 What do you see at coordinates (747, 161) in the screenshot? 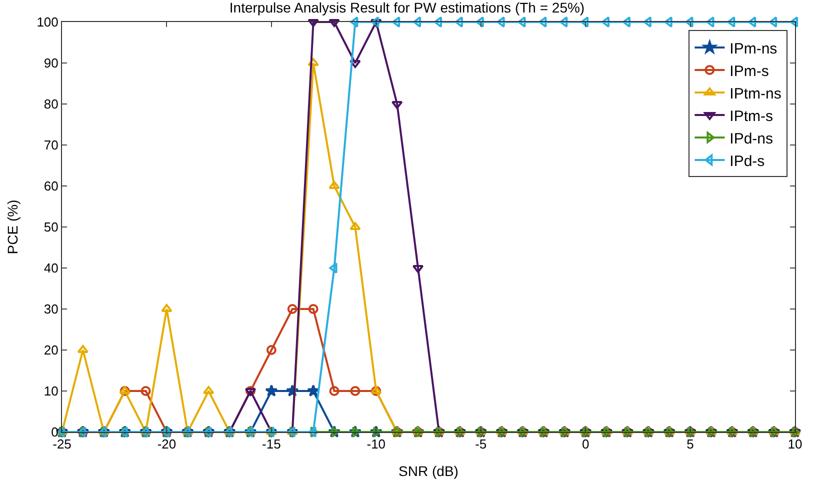
I see `legend-label: IPd-s` at bounding box center [747, 161].